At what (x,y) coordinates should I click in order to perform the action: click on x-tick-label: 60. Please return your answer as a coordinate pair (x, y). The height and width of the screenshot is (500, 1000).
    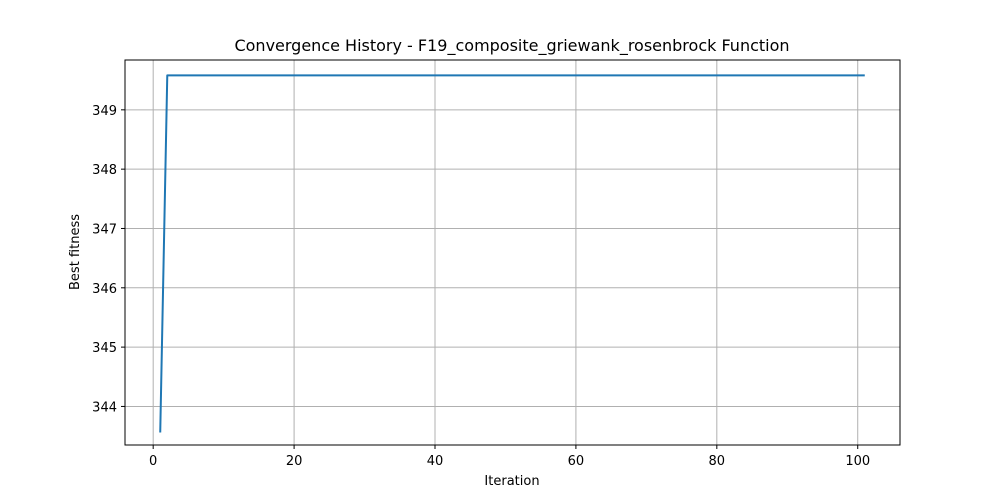
    Looking at the image, I should click on (576, 461).